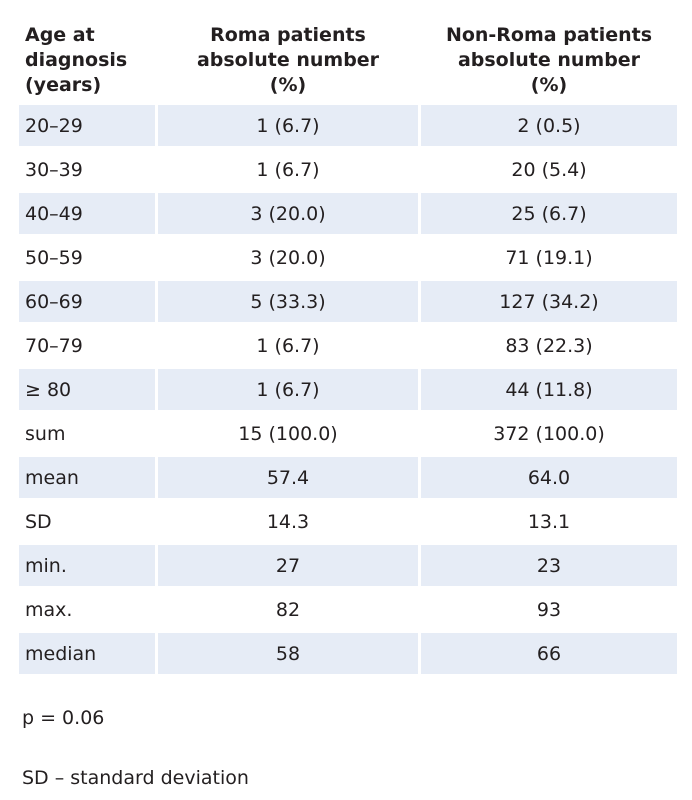 Image resolution: width=692 pixels, height=800 pixels. Describe the element at coordinates (288, 565) in the screenshot. I see `roma-value: 27` at that location.